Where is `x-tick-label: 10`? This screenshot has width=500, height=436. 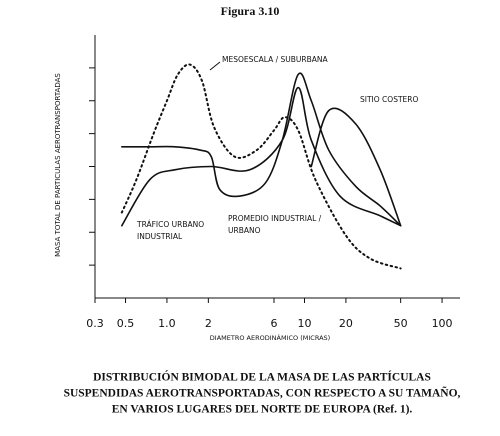 x-tick-label: 10 is located at coordinates (305, 323).